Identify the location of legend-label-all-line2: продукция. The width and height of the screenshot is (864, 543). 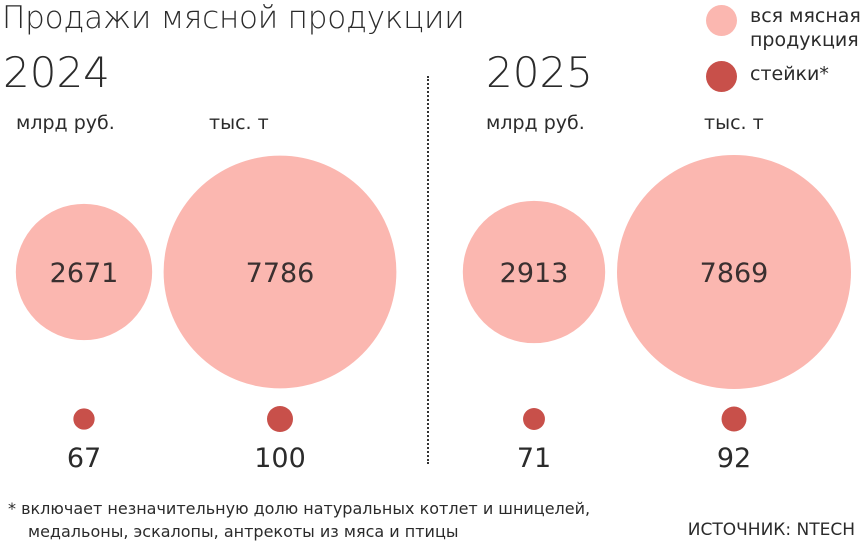
(804, 40).